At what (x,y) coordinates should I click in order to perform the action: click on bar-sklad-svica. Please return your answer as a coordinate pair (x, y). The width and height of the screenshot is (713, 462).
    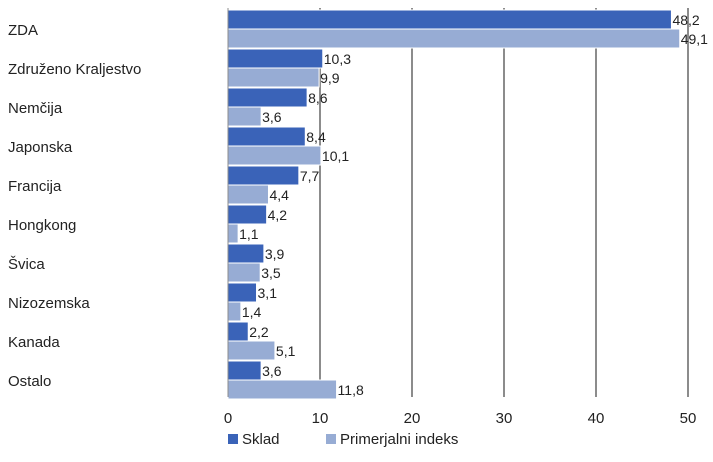
    Looking at the image, I should click on (246, 253).